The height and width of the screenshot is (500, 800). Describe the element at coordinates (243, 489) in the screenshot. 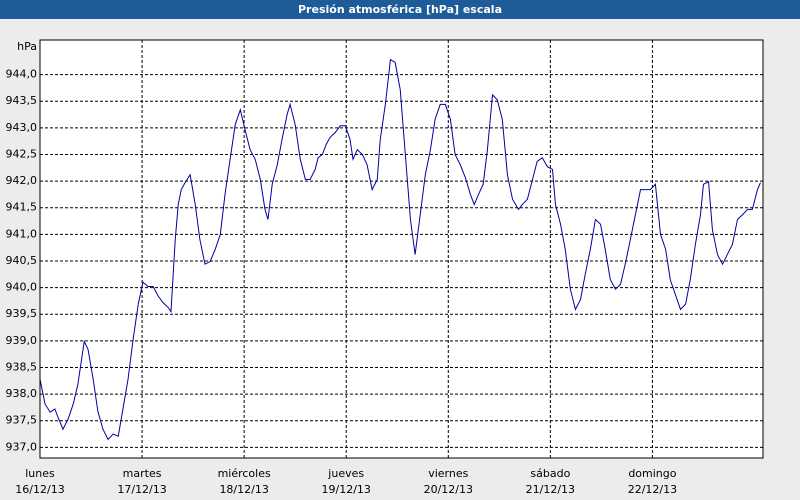

I see `x-tick-date: 18/12/13` at that location.